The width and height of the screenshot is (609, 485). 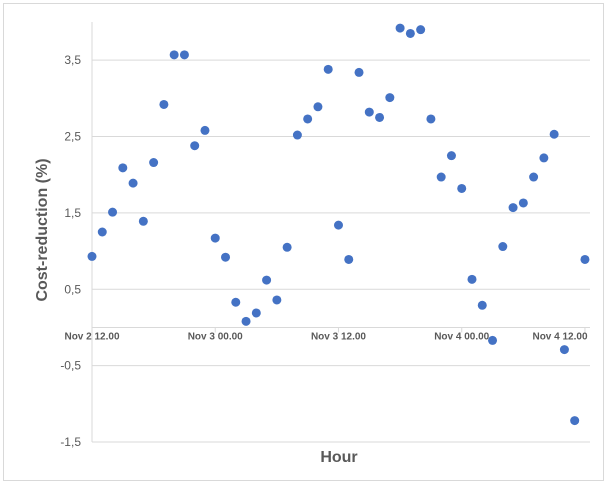 What do you see at coordinates (91, 336) in the screenshot?
I see `x-tick-label: Nov 2 12.00` at bounding box center [91, 336].